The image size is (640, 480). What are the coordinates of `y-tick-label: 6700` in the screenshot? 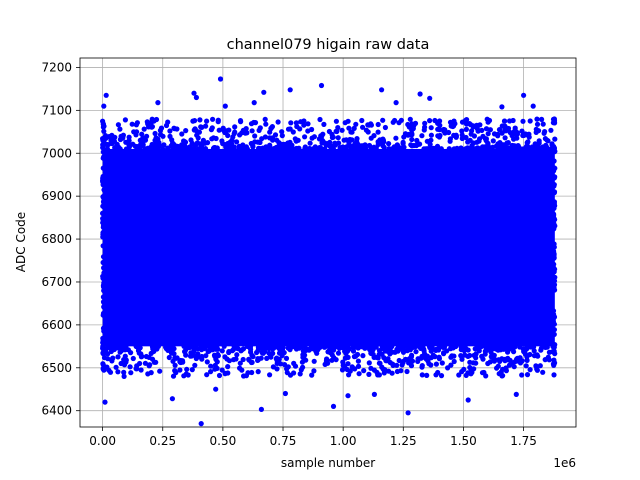 It's located at (56, 282).